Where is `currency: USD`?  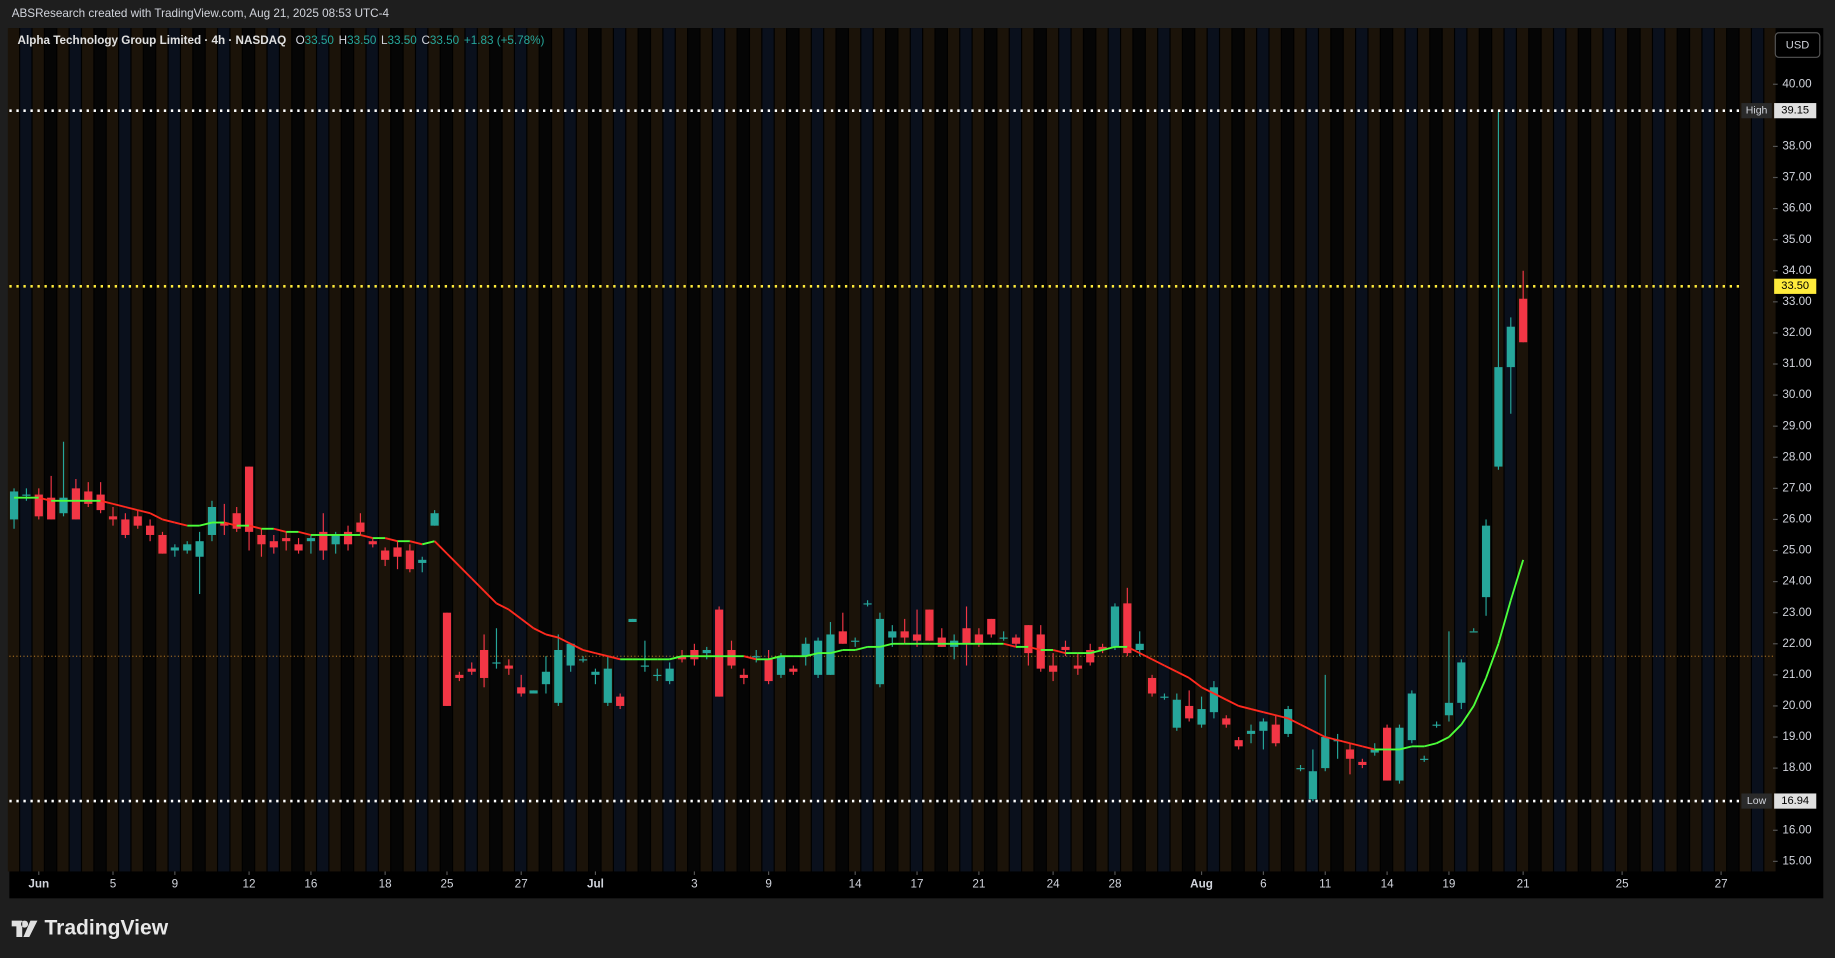 currency: USD is located at coordinates (1797, 46).